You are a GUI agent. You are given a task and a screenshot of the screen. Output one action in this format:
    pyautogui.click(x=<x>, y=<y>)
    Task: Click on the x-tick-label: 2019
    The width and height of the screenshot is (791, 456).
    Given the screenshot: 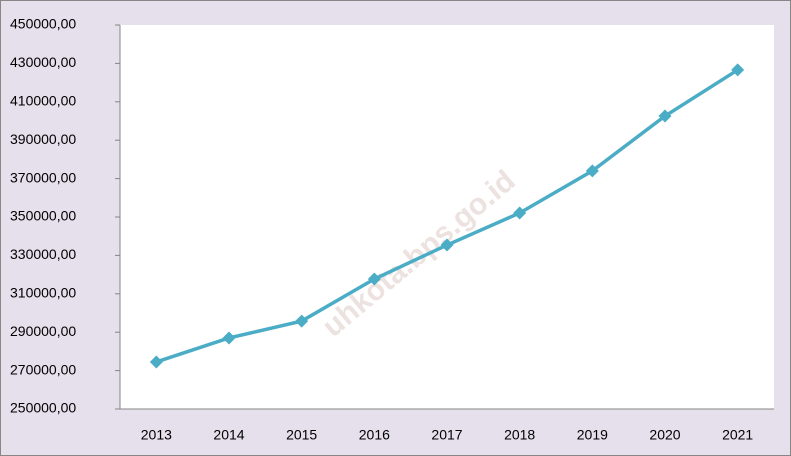 What is the action you would take?
    pyautogui.click(x=592, y=435)
    